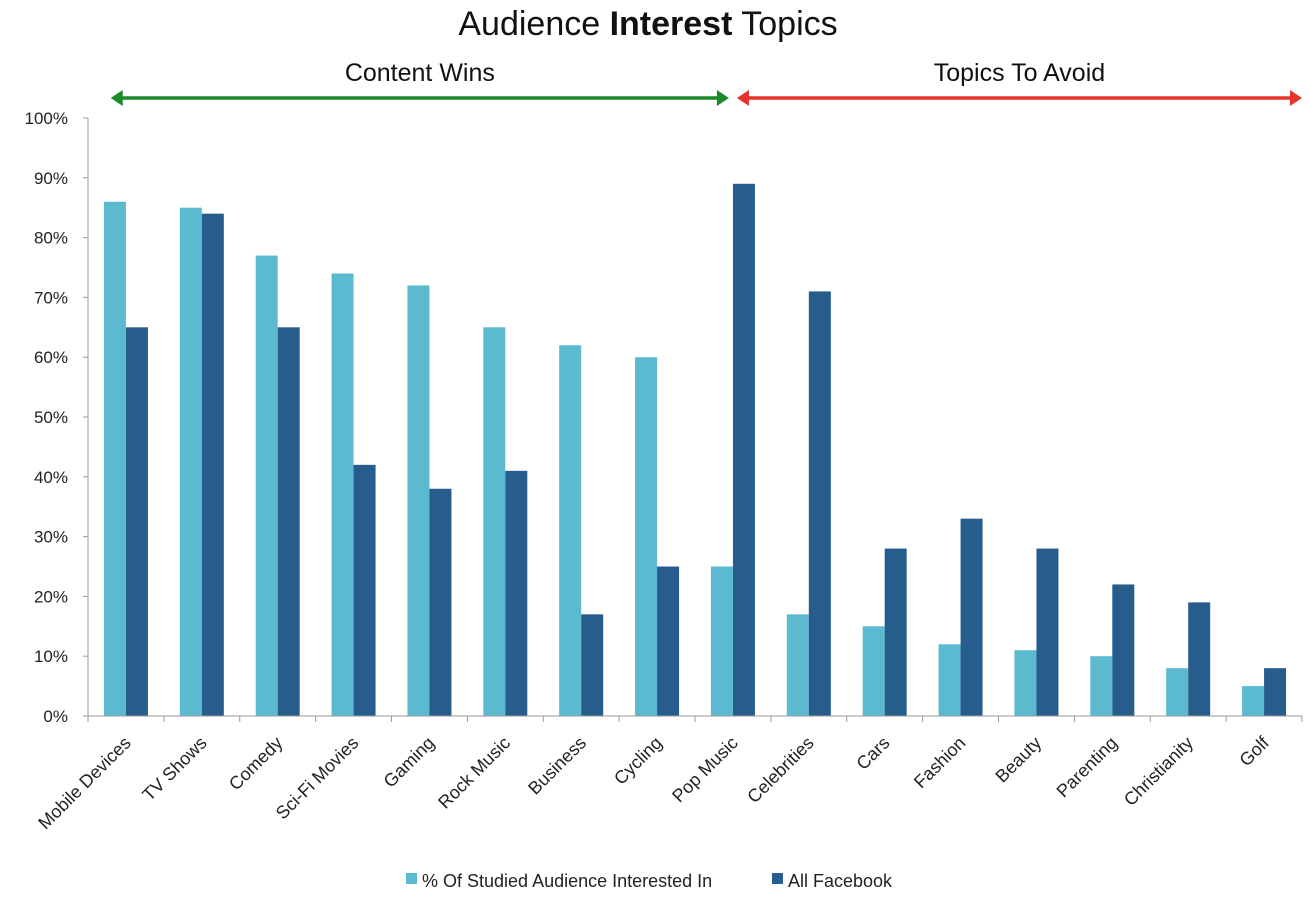 The width and height of the screenshot is (1310, 902). Describe the element at coordinates (51, 178) in the screenshot. I see `y-tick-label: 90%` at that location.